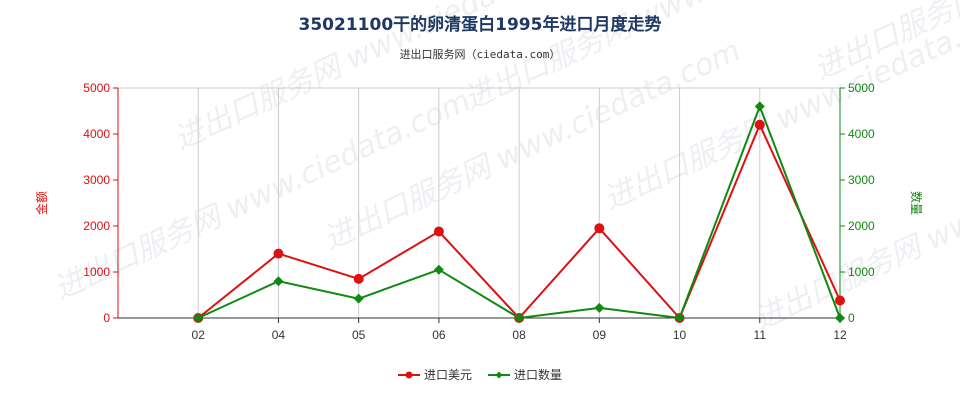 Image resolution: width=960 pixels, height=400 pixels. What do you see at coordinates (851, 318) in the screenshot?
I see `y-tick-label-right: 0` at bounding box center [851, 318].